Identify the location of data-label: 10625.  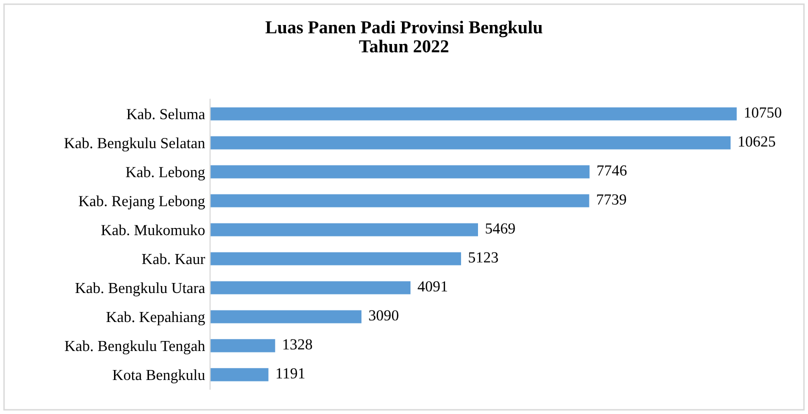
(757, 141).